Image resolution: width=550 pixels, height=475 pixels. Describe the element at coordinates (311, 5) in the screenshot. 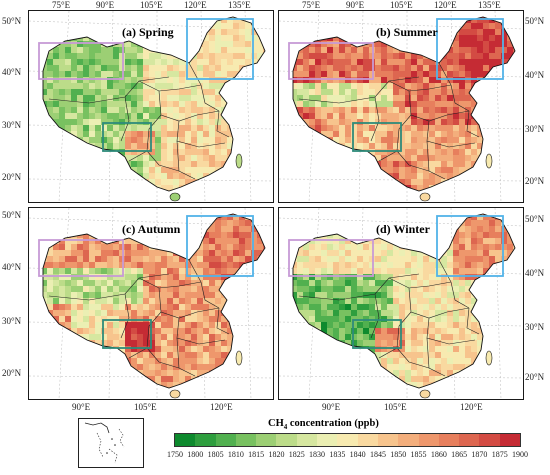

I see `lon-top-75-b: 75°E` at that location.